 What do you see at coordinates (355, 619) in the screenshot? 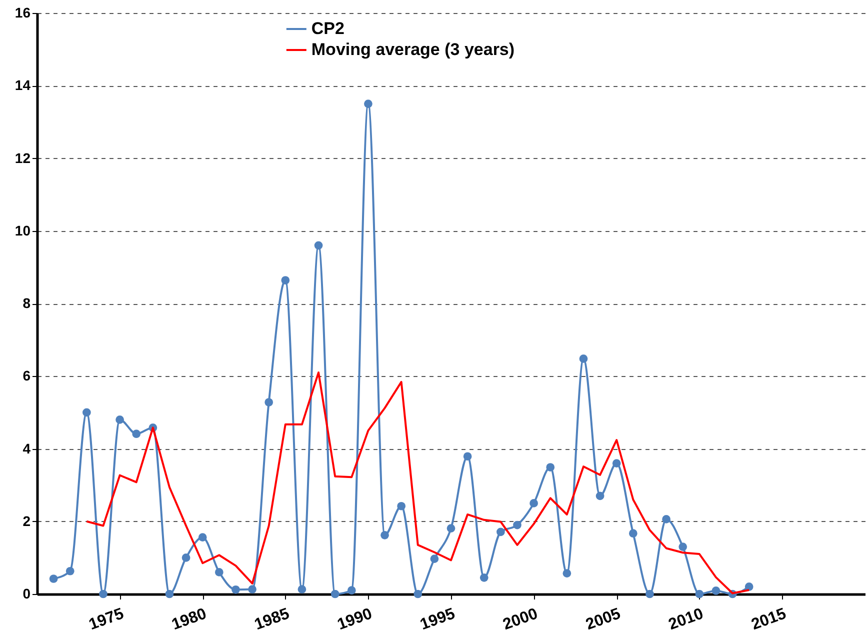
I see `x-tick-label: 1990` at bounding box center [355, 619].